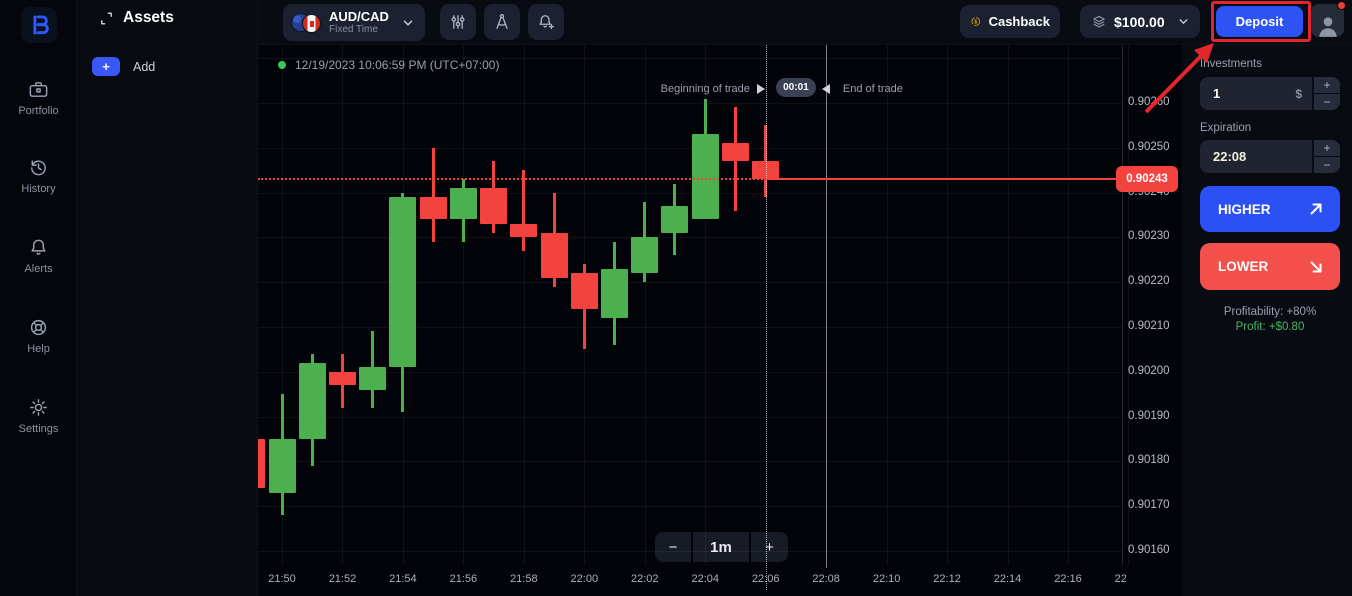 This screenshot has height=596, width=1352. What do you see at coordinates (766, 317) in the screenshot?
I see `trade-begin-line` at bounding box center [766, 317].